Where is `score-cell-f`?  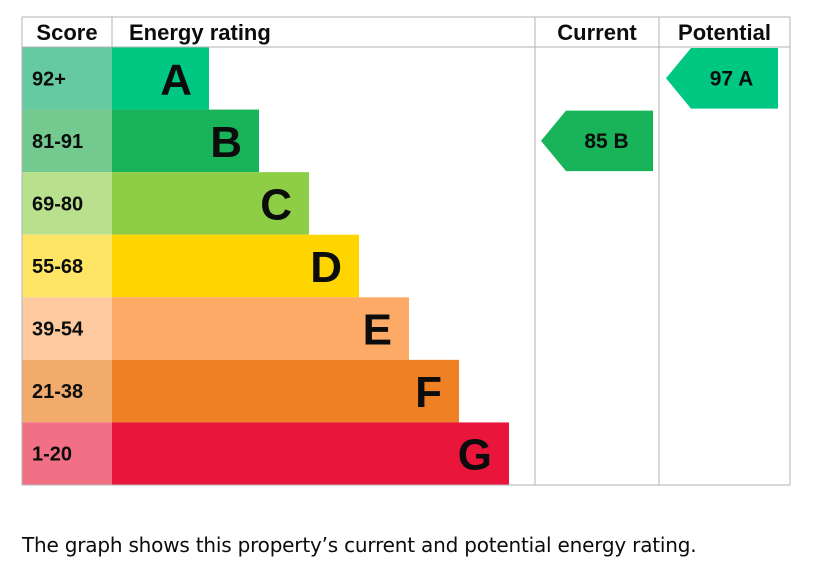 score-cell-f is located at coordinates (67, 391).